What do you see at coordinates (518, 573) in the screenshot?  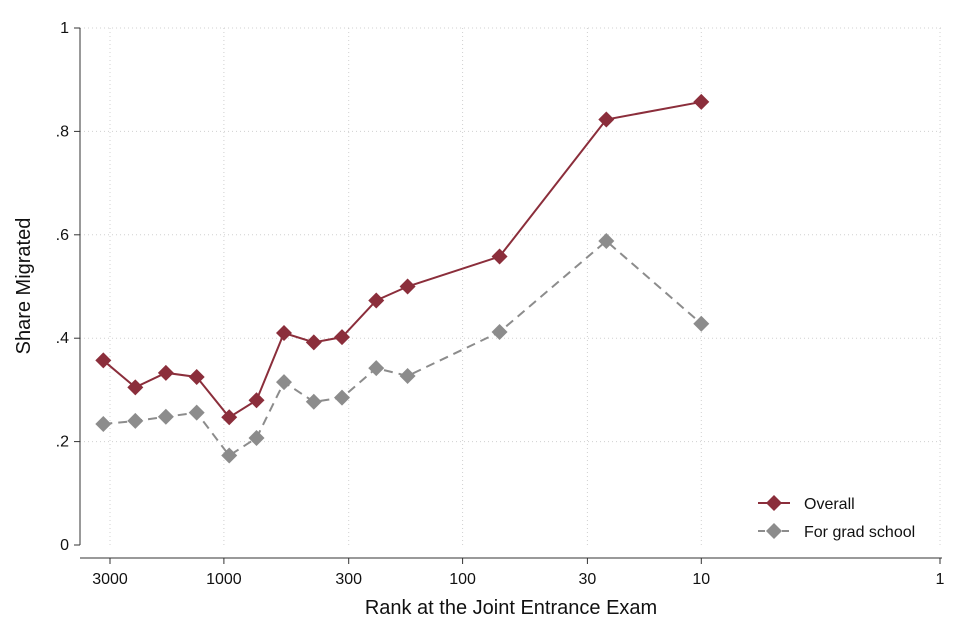 I see `x-ticks: 3000 1000 300 100 30 10 1` at bounding box center [518, 573].